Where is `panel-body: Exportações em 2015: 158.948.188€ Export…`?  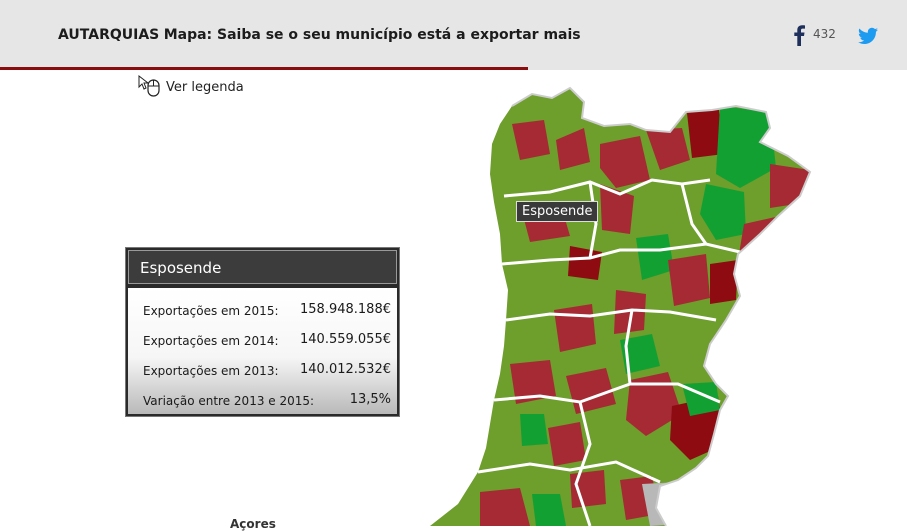 panel-body: Exportações em 2015: 158.948.188€ Export… is located at coordinates (262, 351).